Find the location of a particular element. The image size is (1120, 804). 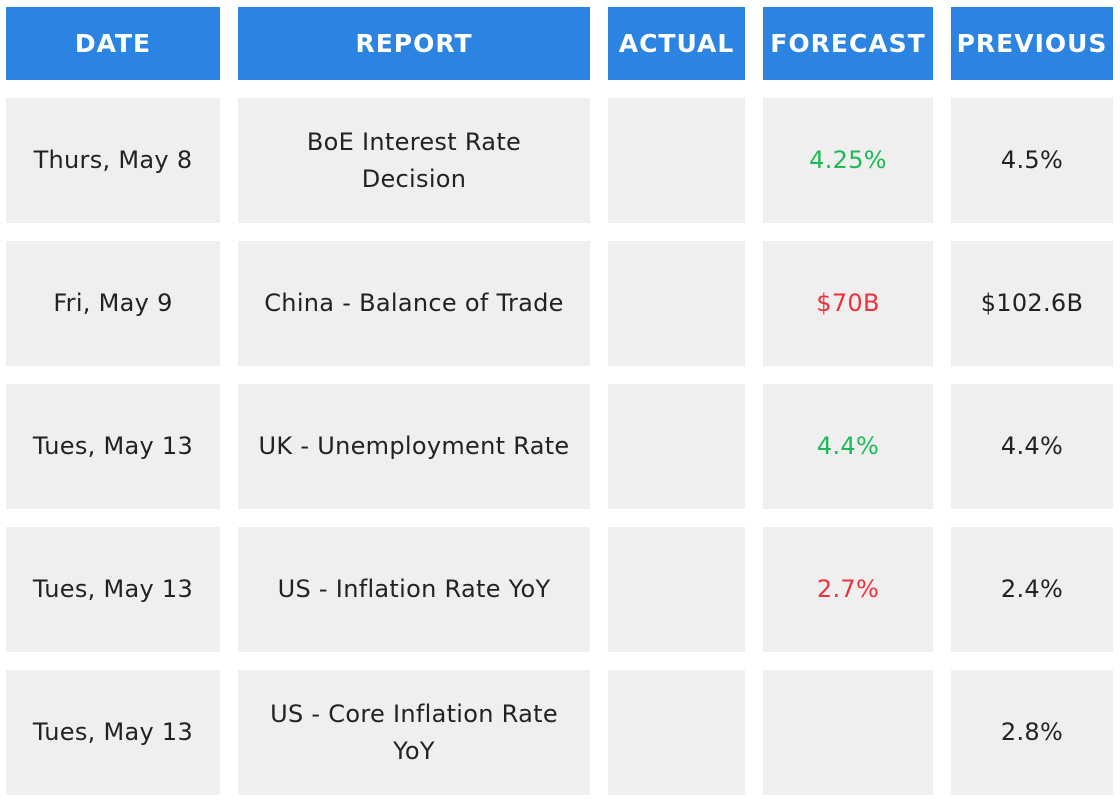

forecast-cell: 4.25% is located at coordinates (848, 160).